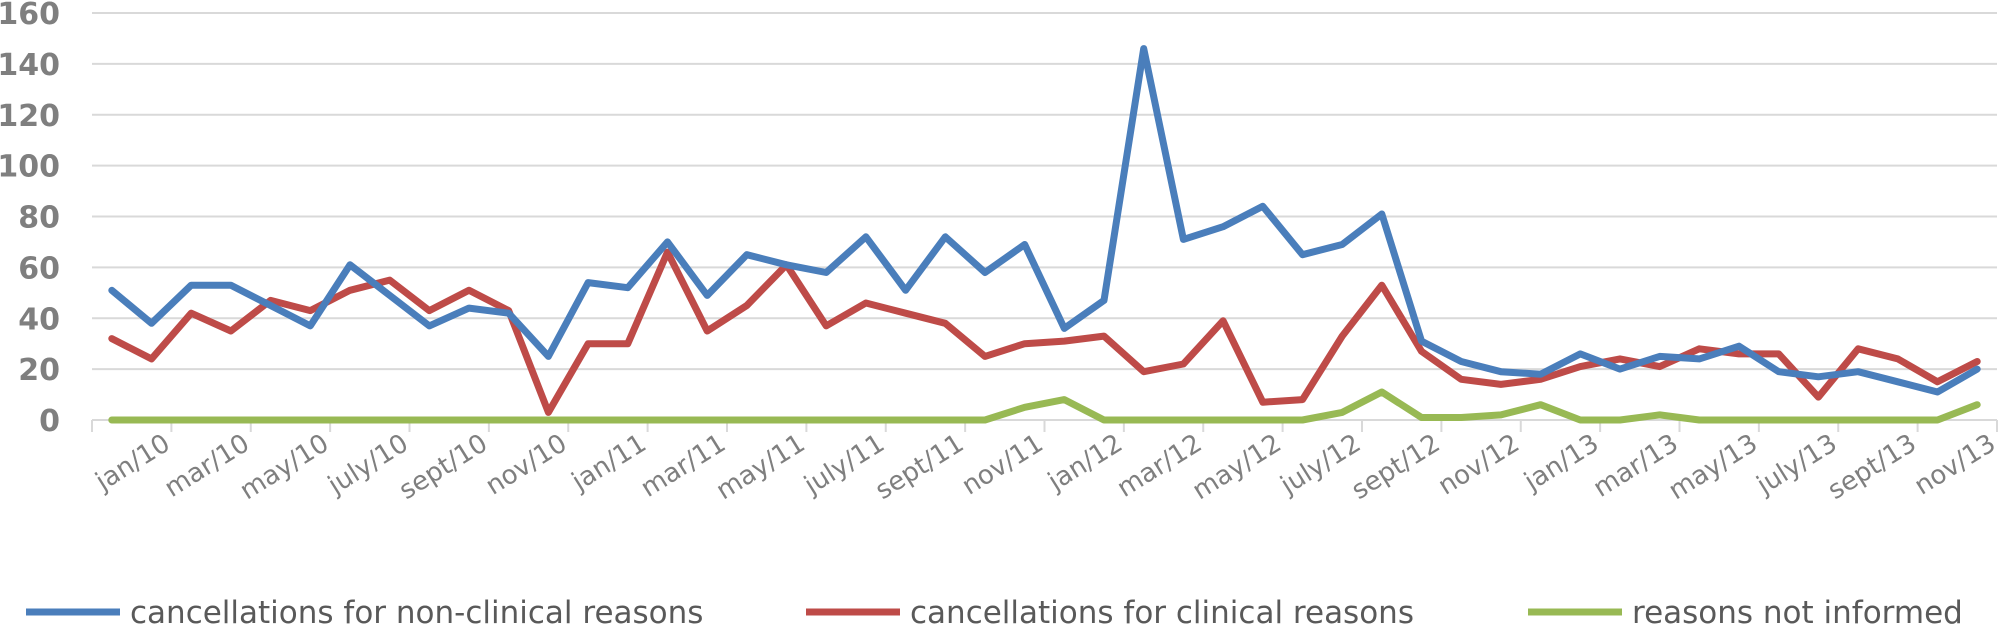 Image resolution: width=2000 pixels, height=626 pixels. What do you see at coordinates (919, 466) in the screenshot?
I see `x-tick-label: sept/11` at bounding box center [919, 466].